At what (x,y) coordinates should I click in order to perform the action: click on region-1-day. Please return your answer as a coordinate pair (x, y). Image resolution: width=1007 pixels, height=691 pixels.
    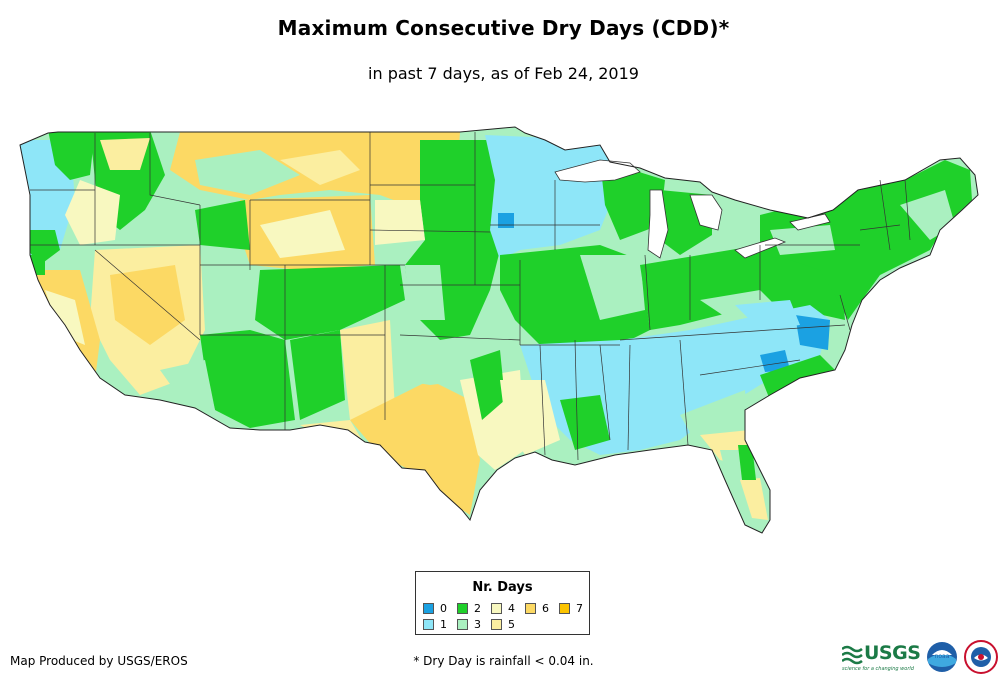
    Looking at the image, I should click on (767, 315).